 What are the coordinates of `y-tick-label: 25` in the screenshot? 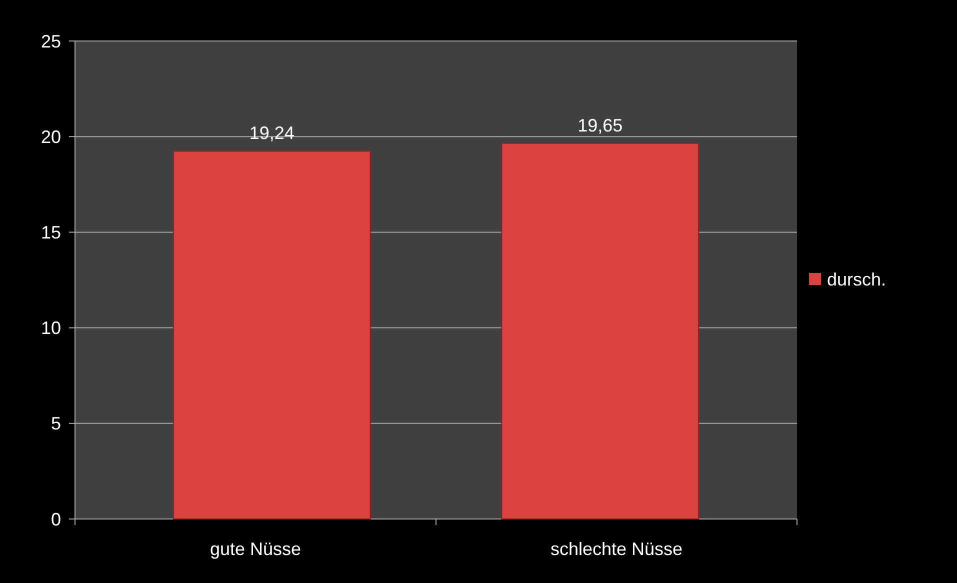 It's located at (50, 41).